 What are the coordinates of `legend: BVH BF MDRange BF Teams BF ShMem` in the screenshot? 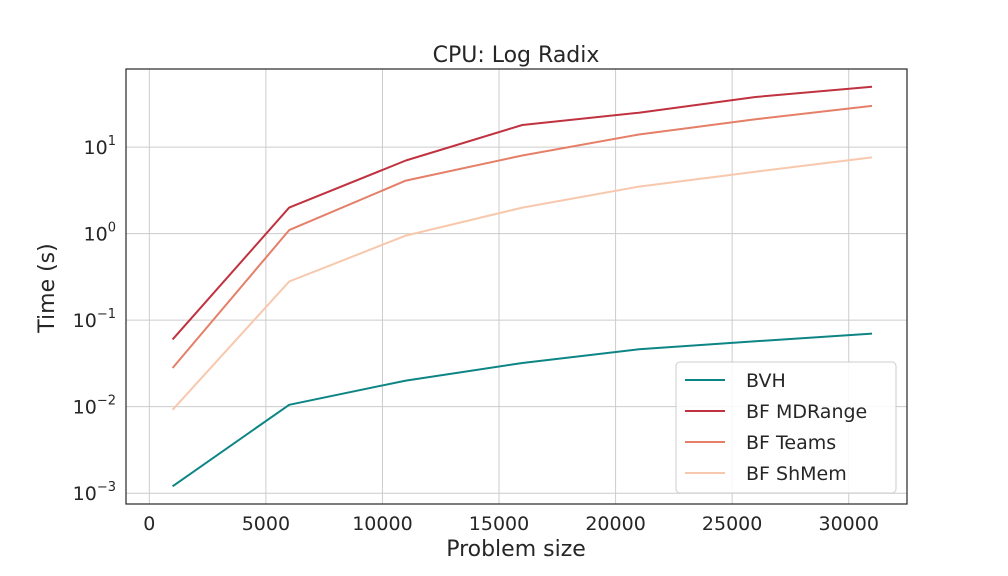 It's located at (786, 427).